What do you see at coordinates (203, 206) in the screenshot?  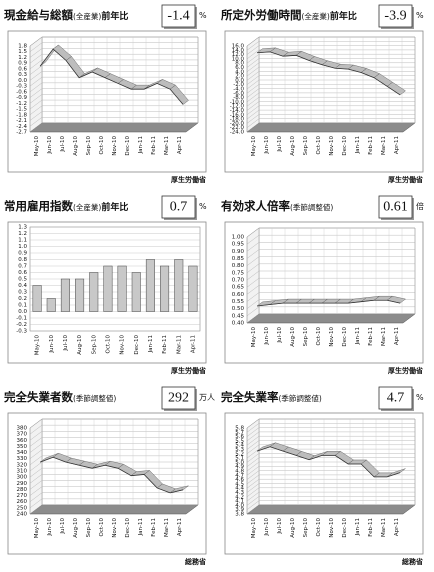 I see `unit: %` at bounding box center [203, 206].